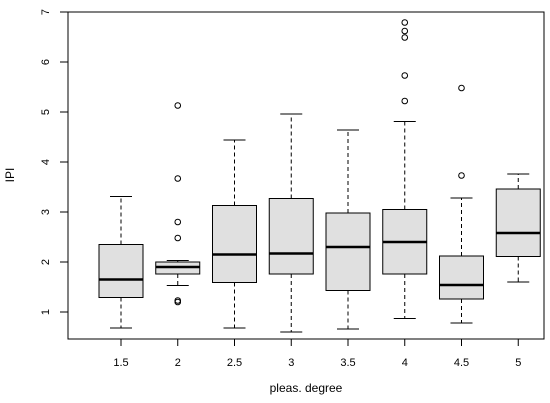 The image size is (550, 403). I want to click on y-tick-label: 1, so click(46, 312).